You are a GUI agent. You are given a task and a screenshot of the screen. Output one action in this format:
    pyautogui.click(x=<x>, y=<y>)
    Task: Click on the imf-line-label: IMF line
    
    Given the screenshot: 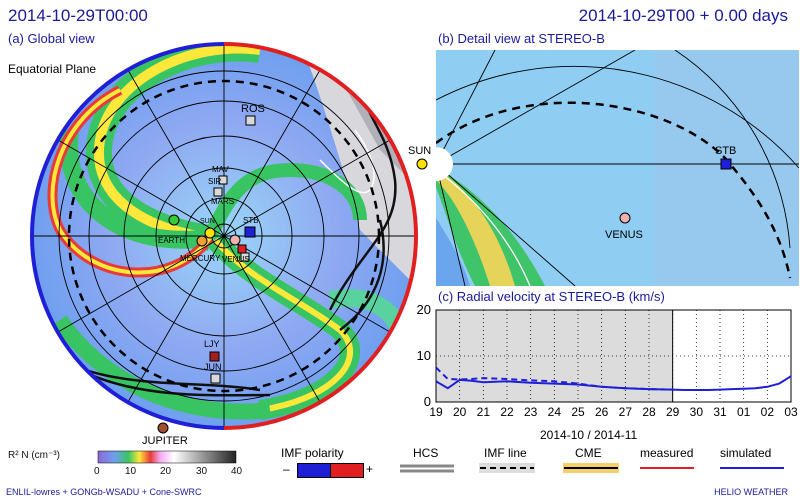 What is the action you would take?
    pyautogui.click(x=505, y=453)
    